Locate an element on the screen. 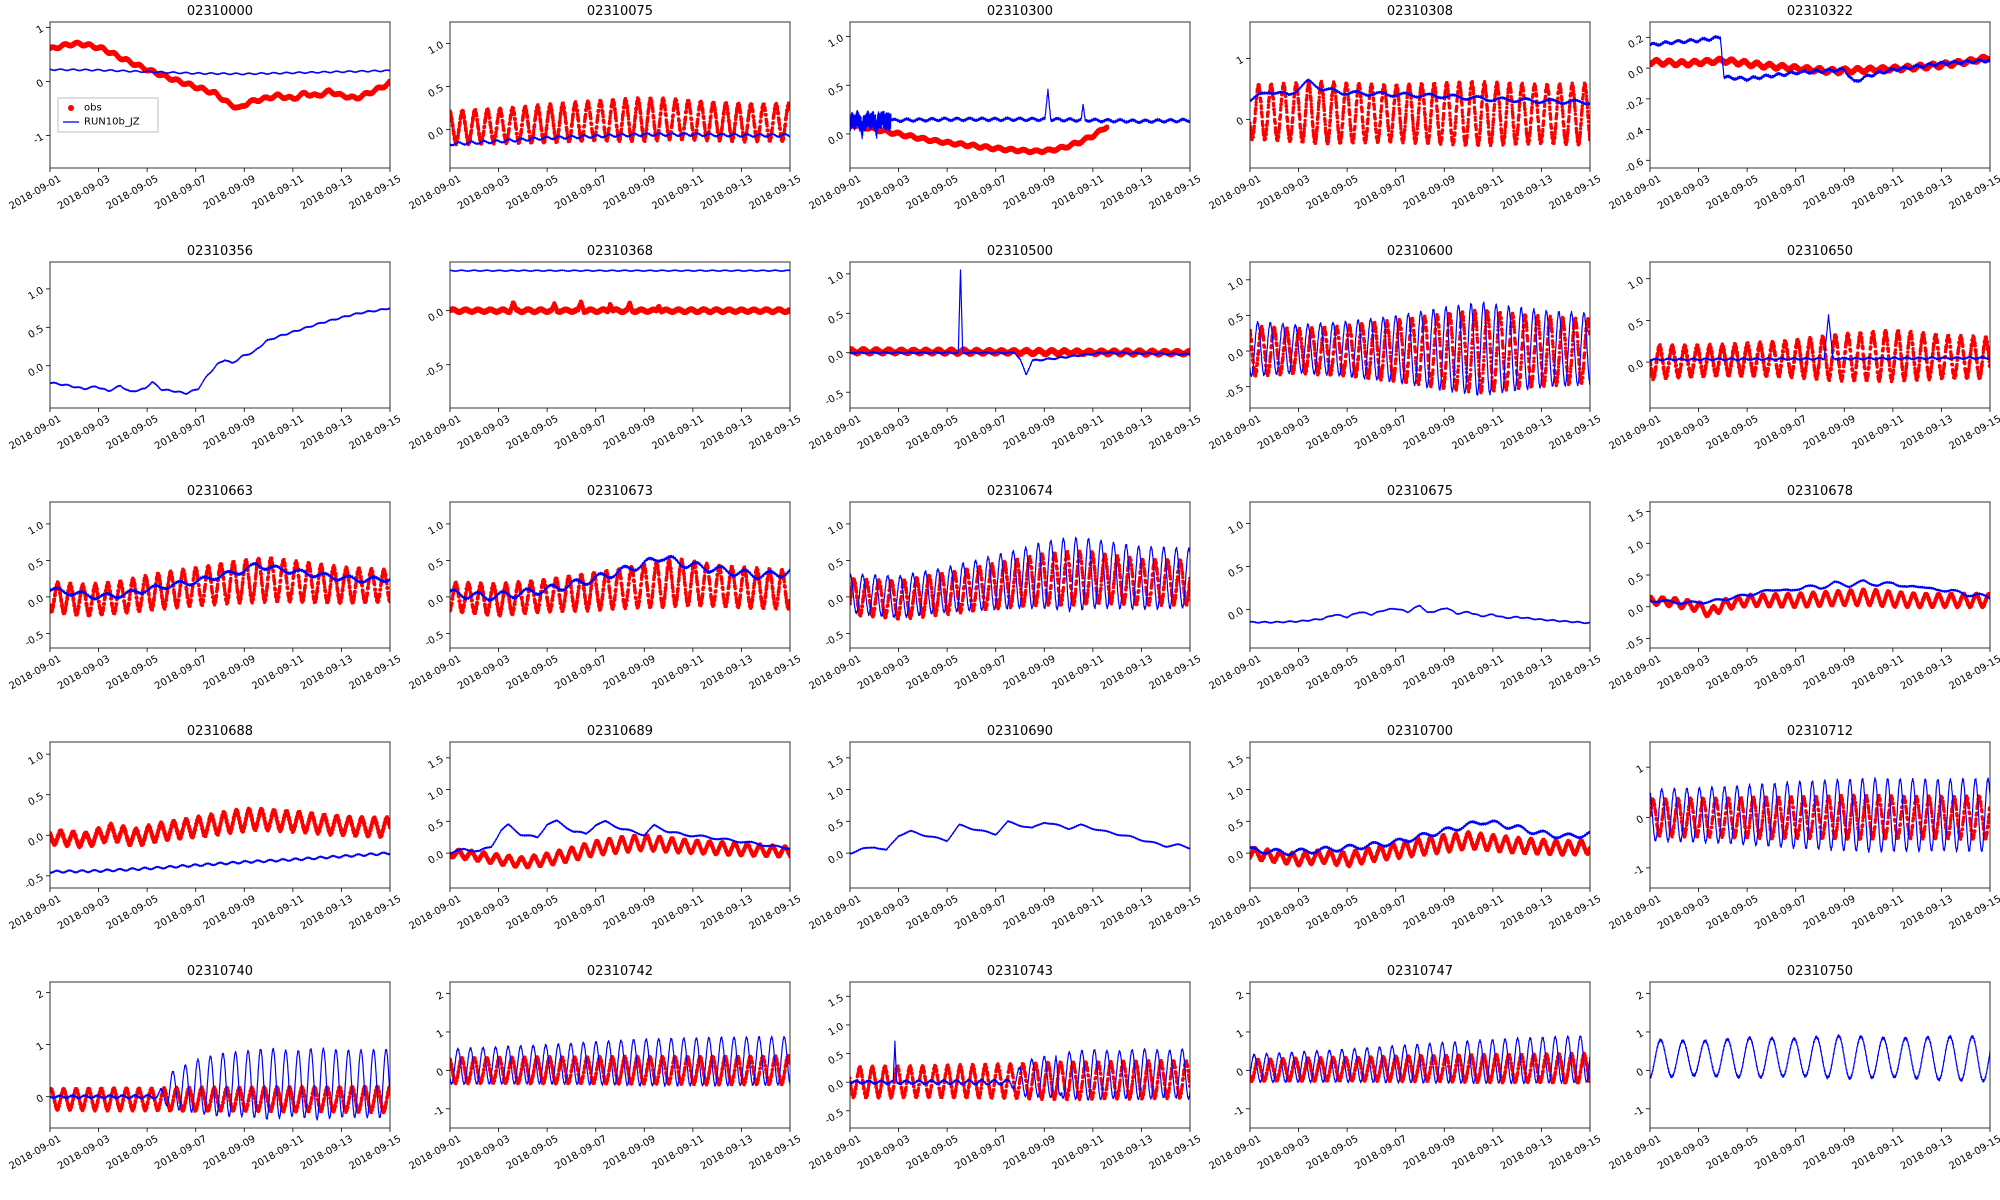  subplot: 02310663 is located at coordinates (200, 600).